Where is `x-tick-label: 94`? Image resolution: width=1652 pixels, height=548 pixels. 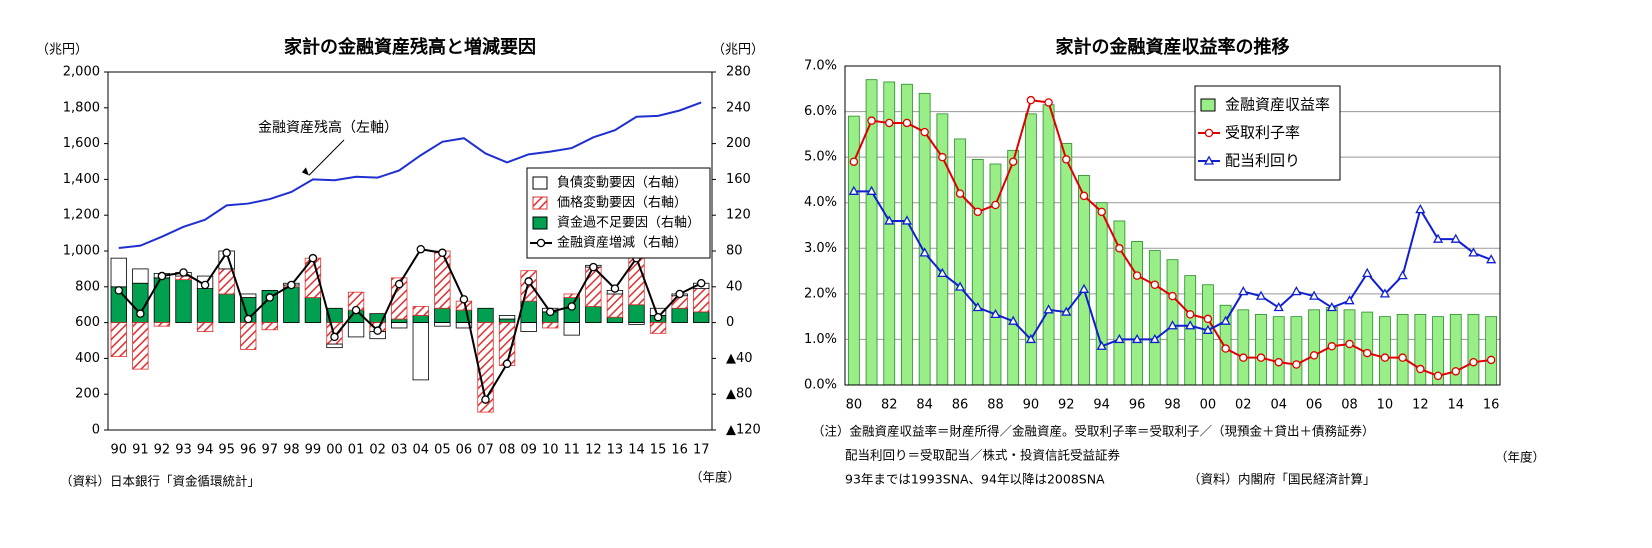
x-tick-label: 94 is located at coordinates (1101, 405).